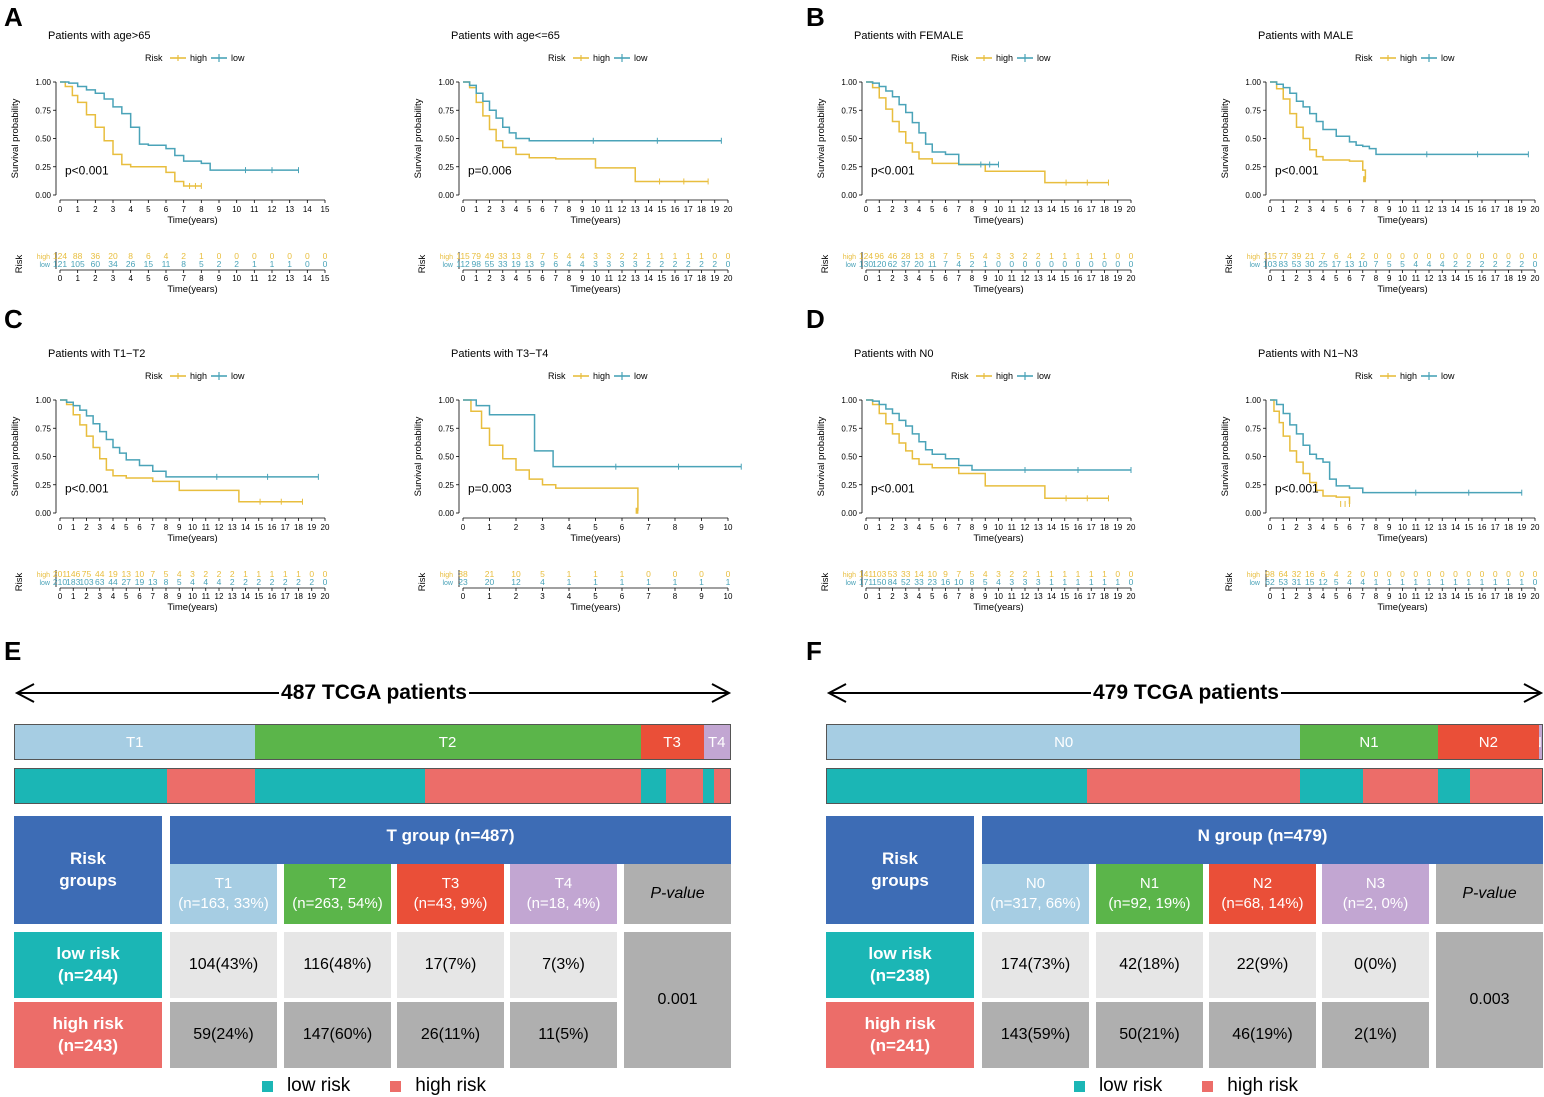 The image size is (1544, 1097). Describe the element at coordinates (849, 485) in the screenshot. I see `y-tick-label: 0.25` at that location.